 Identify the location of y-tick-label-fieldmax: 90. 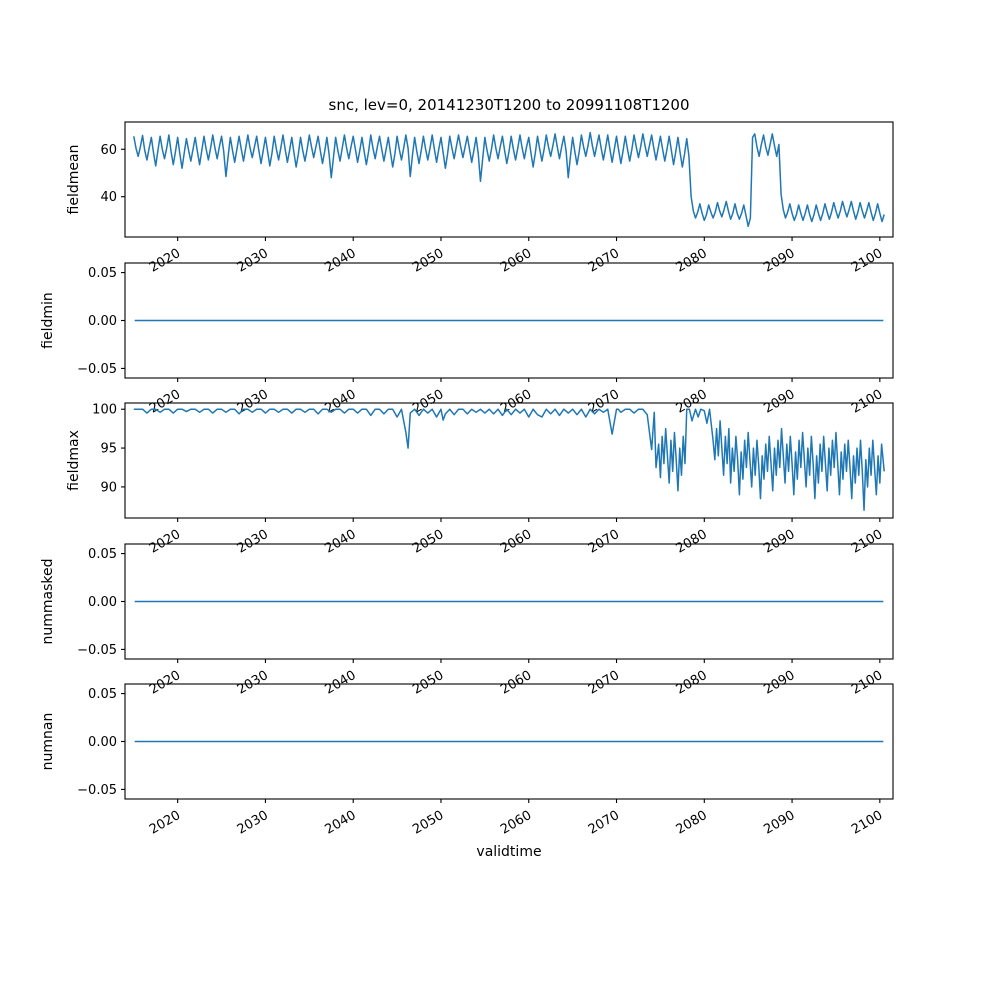
(108, 487).